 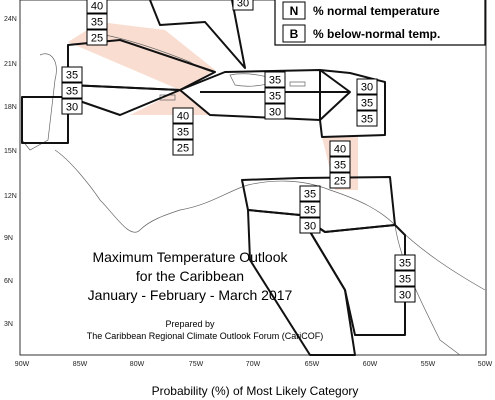 I want to click on lon-label: 50W, so click(x=485, y=364).